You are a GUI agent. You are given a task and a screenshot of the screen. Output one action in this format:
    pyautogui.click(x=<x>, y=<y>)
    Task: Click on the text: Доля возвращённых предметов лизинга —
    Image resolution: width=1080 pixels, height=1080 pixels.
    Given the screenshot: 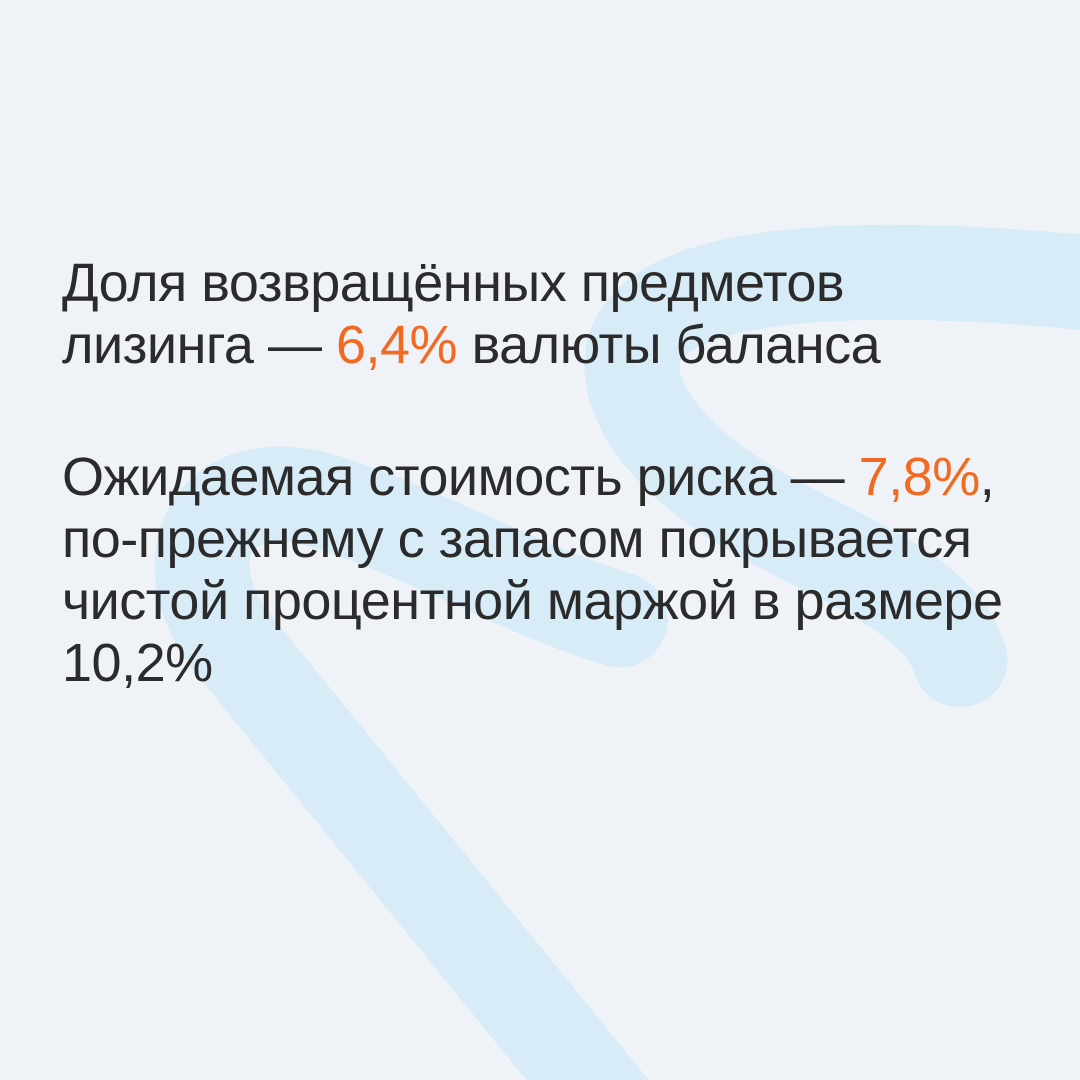 What is the action you would take?
    pyautogui.click(x=453, y=314)
    